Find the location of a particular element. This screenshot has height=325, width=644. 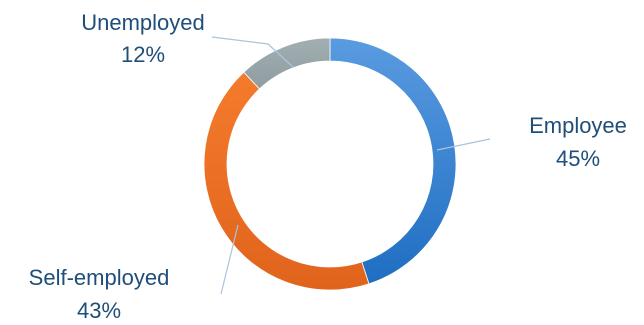

label-employee: Employee is located at coordinates (578, 125).